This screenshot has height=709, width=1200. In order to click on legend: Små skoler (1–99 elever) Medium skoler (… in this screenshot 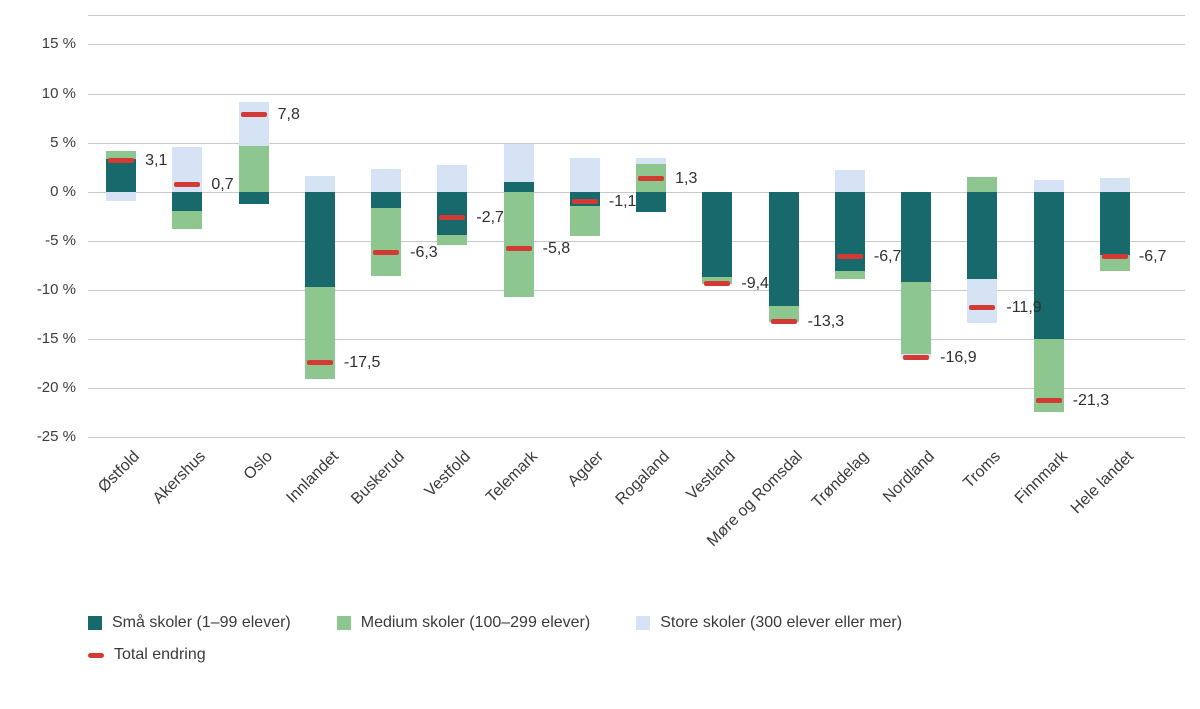, I will do `click(495, 646)`.